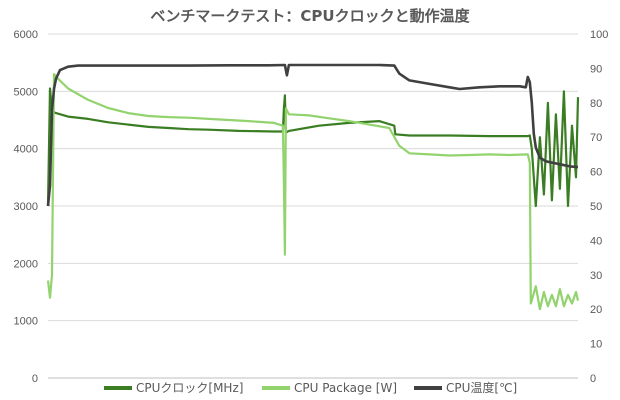 This screenshot has height=400, width=620. What do you see at coordinates (596, 104) in the screenshot?
I see `right-tick-label: 80` at bounding box center [596, 104].